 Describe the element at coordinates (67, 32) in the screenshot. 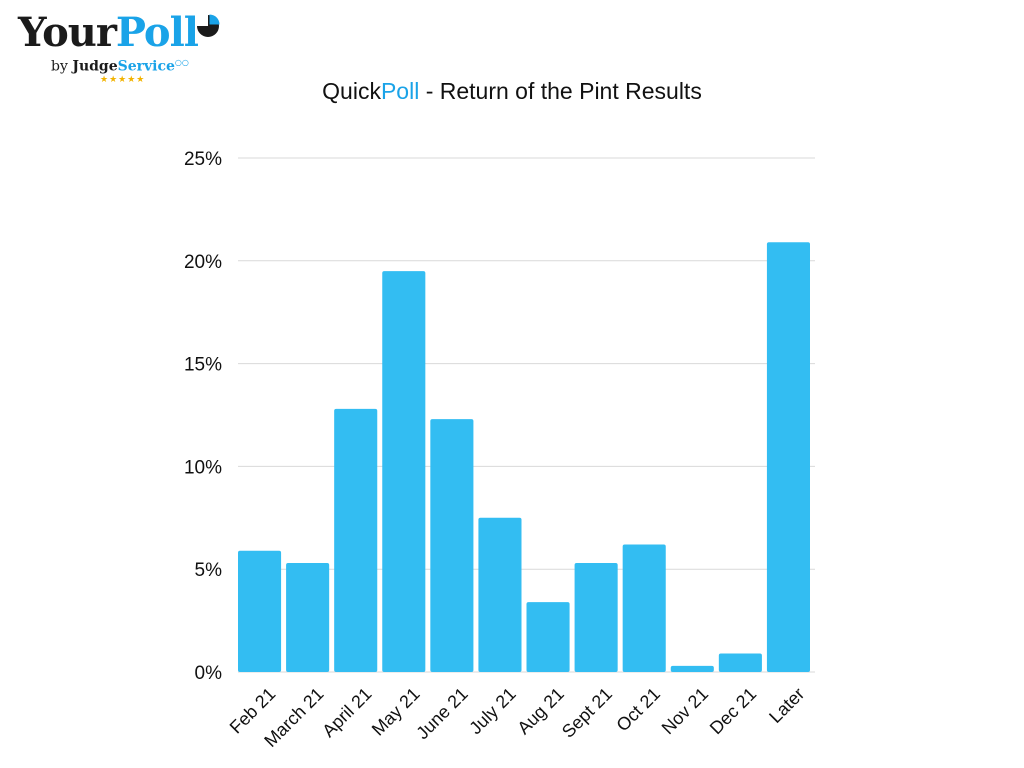

I see `logo-word-your: Your` at that location.